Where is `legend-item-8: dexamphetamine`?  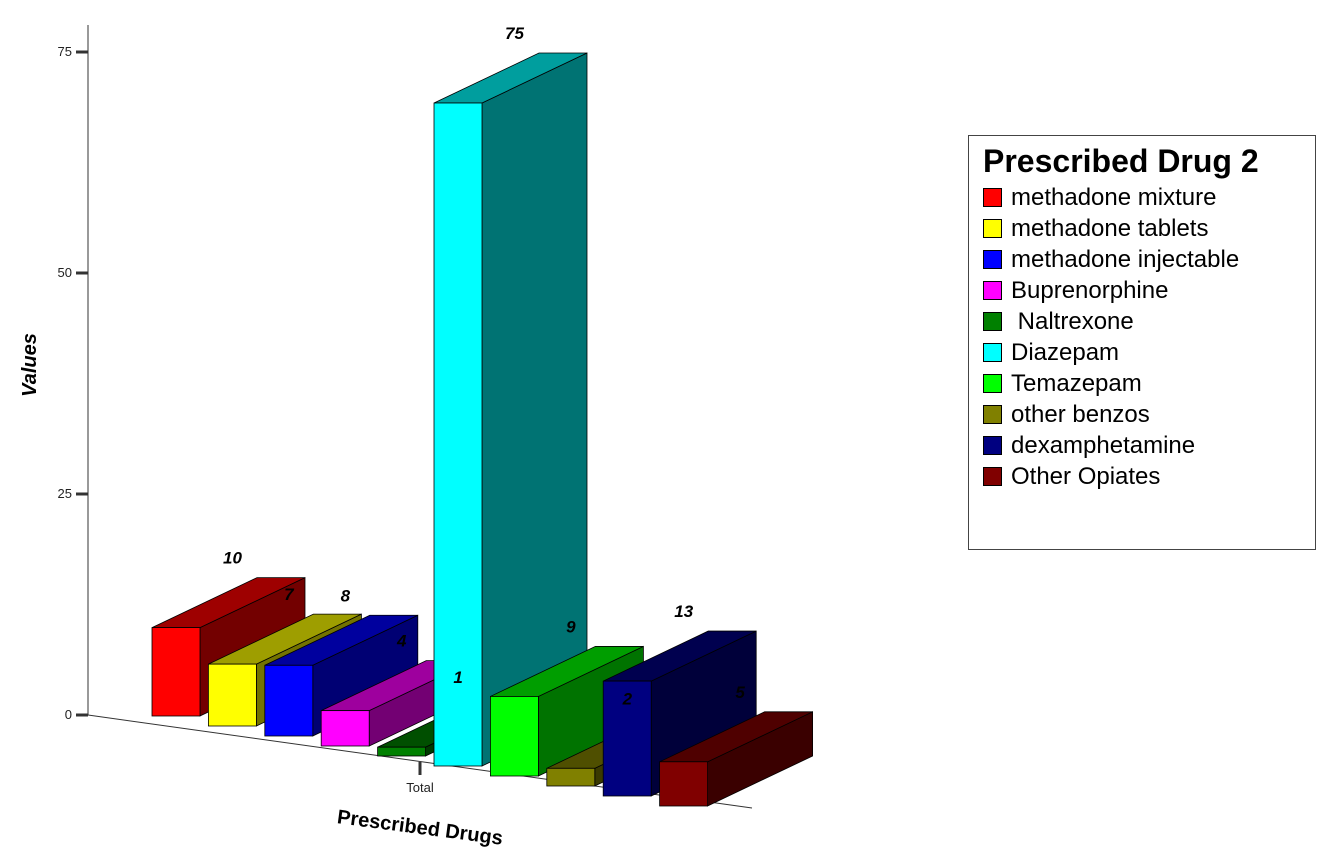
legend-item-8: dexamphetamine is located at coordinates (1142, 445).